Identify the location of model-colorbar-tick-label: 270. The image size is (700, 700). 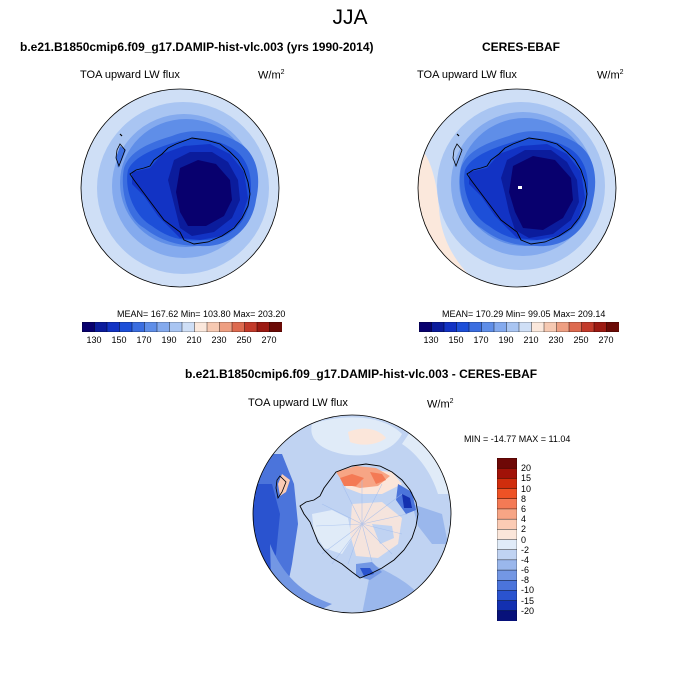
(269, 340).